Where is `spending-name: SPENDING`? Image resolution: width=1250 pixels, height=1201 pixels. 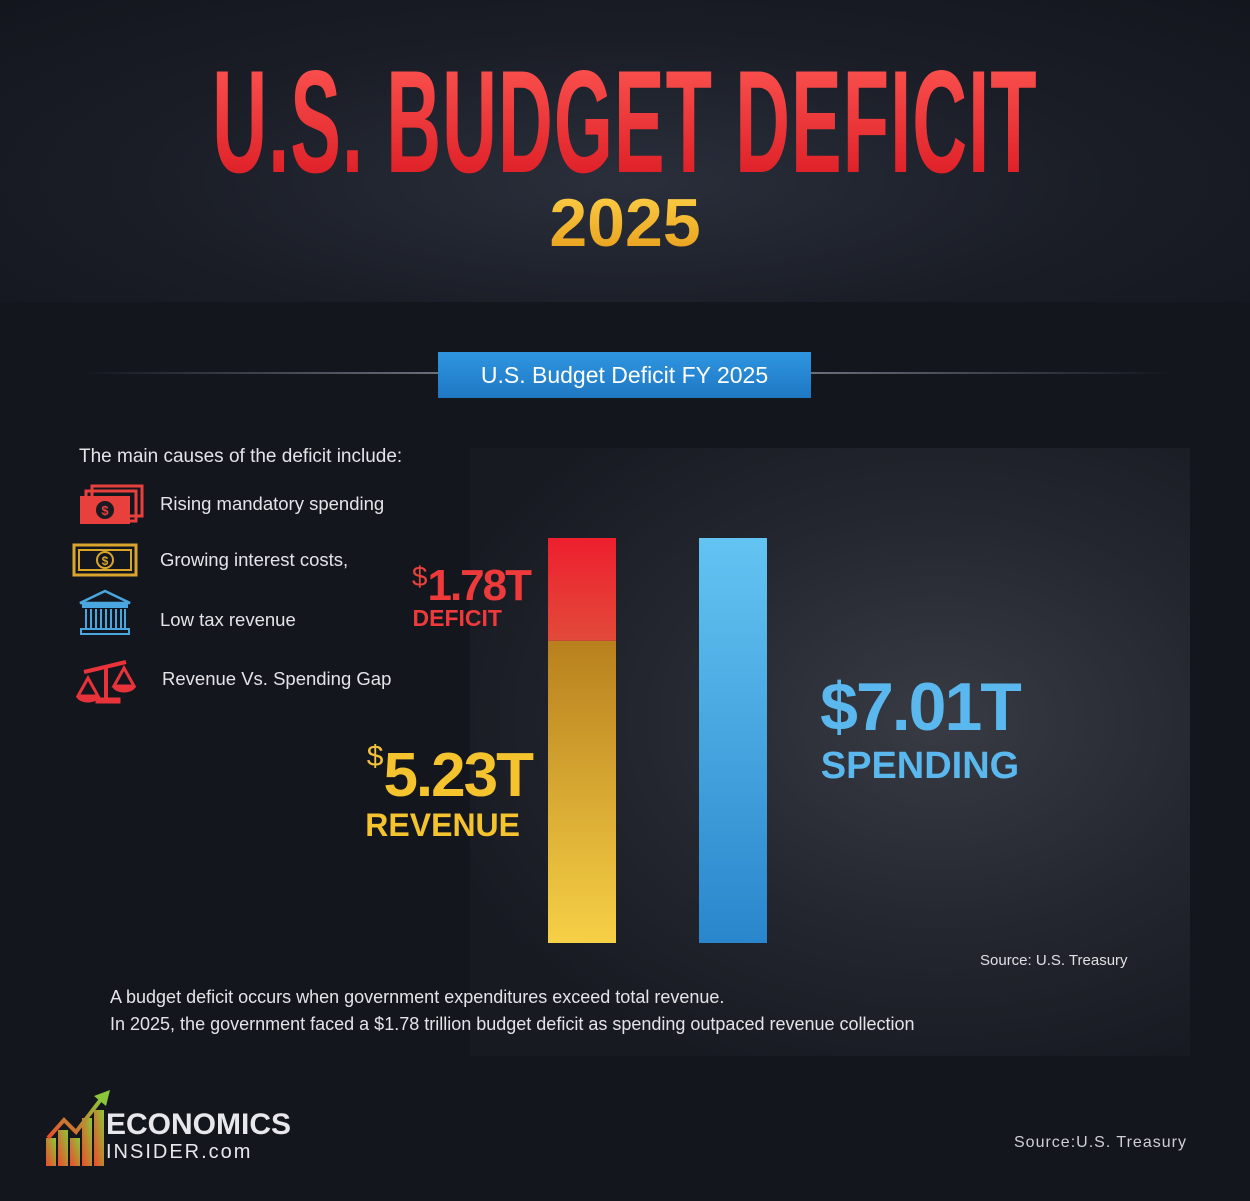 spending-name: SPENDING is located at coordinates (920, 766).